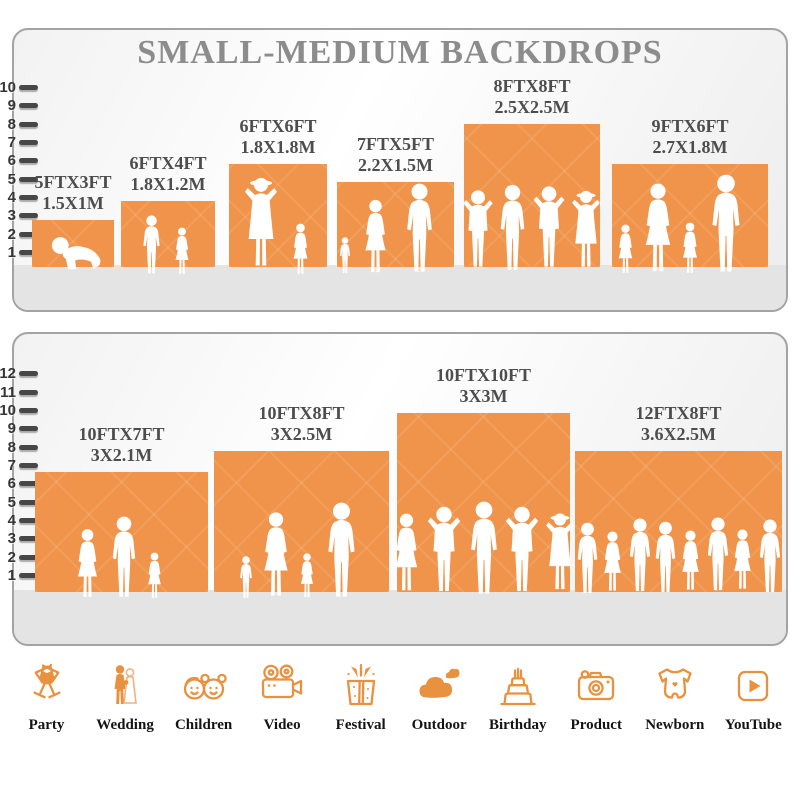 The height and width of the screenshot is (800, 800). Describe the element at coordinates (19, 124) in the screenshot. I see `ruler-tick: 8` at that location.